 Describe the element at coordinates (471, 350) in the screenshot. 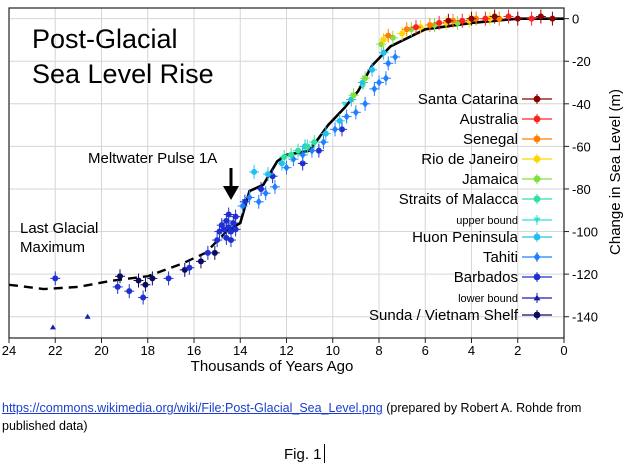

I see `x-tick-label: 4` at that location.